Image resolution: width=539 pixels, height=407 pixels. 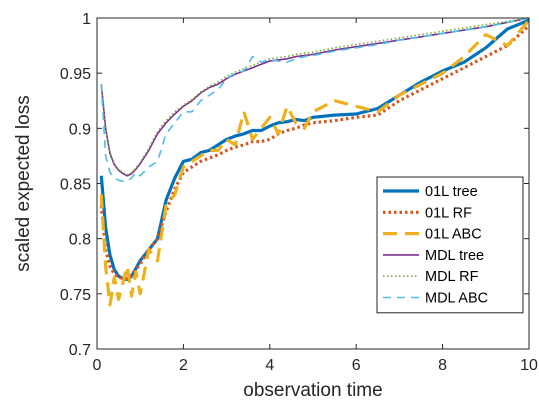 I want to click on y-tick-label: 0.7, so click(x=80, y=350).